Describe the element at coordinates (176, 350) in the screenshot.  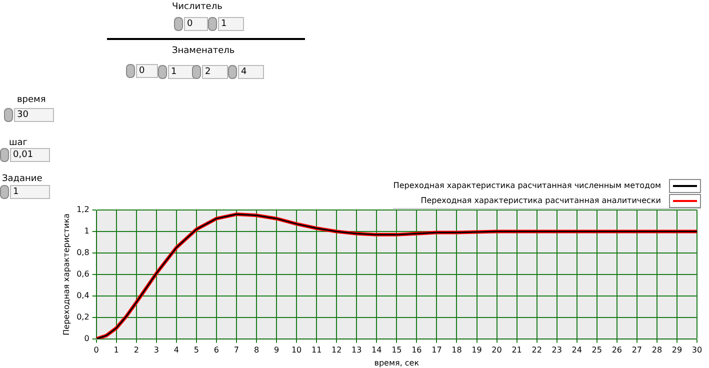
I see `x-tick-label: 4` at that location.